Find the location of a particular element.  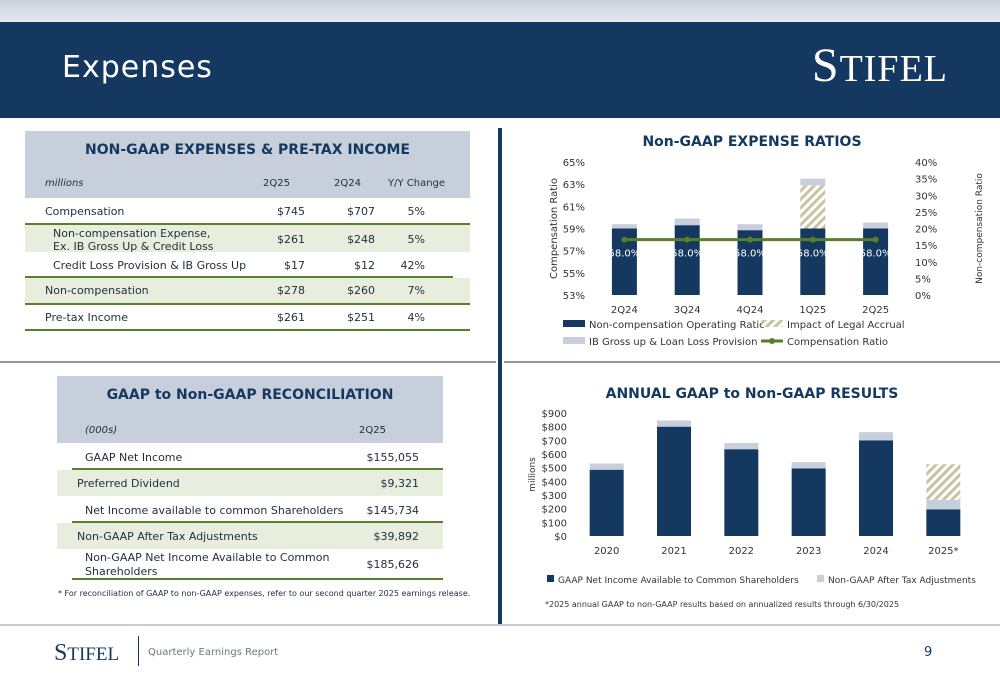

y-axis-label: millions is located at coordinates (533, 474).